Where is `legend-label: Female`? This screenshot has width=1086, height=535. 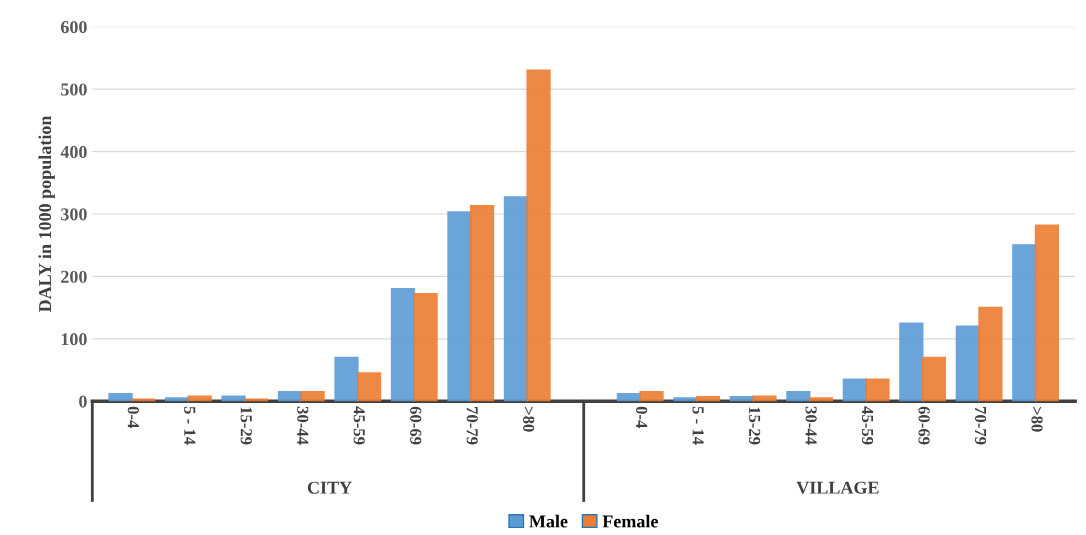 legend-label: Female is located at coordinates (630, 521).